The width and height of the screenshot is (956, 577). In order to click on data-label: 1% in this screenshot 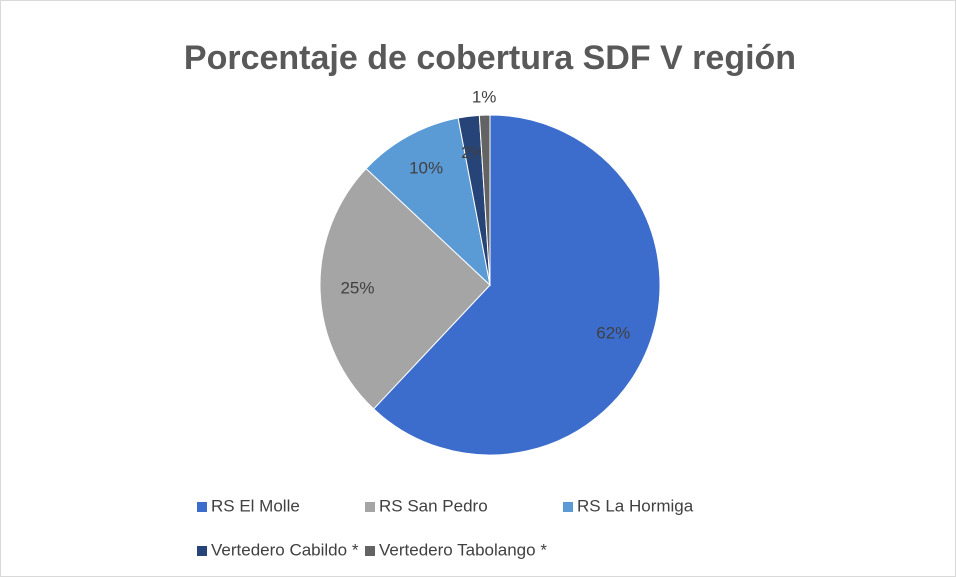, I will do `click(484, 97)`.